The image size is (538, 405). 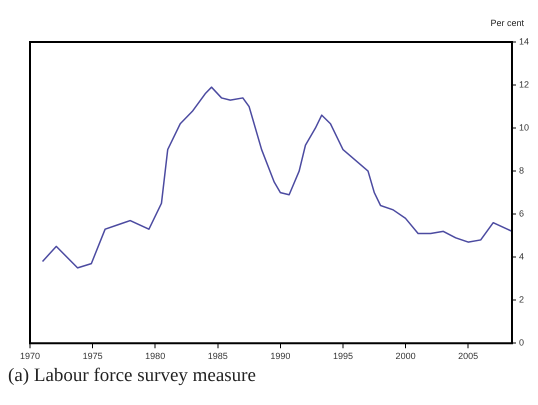 What do you see at coordinates (280, 356) in the screenshot?
I see `x-tick-label: 1990` at bounding box center [280, 356].